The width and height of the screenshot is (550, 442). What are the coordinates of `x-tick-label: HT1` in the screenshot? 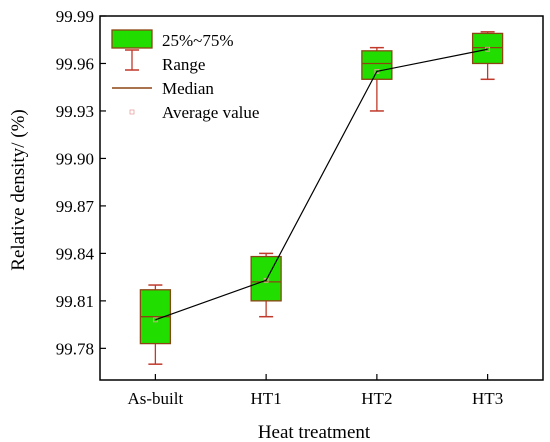 It's located at (266, 398).